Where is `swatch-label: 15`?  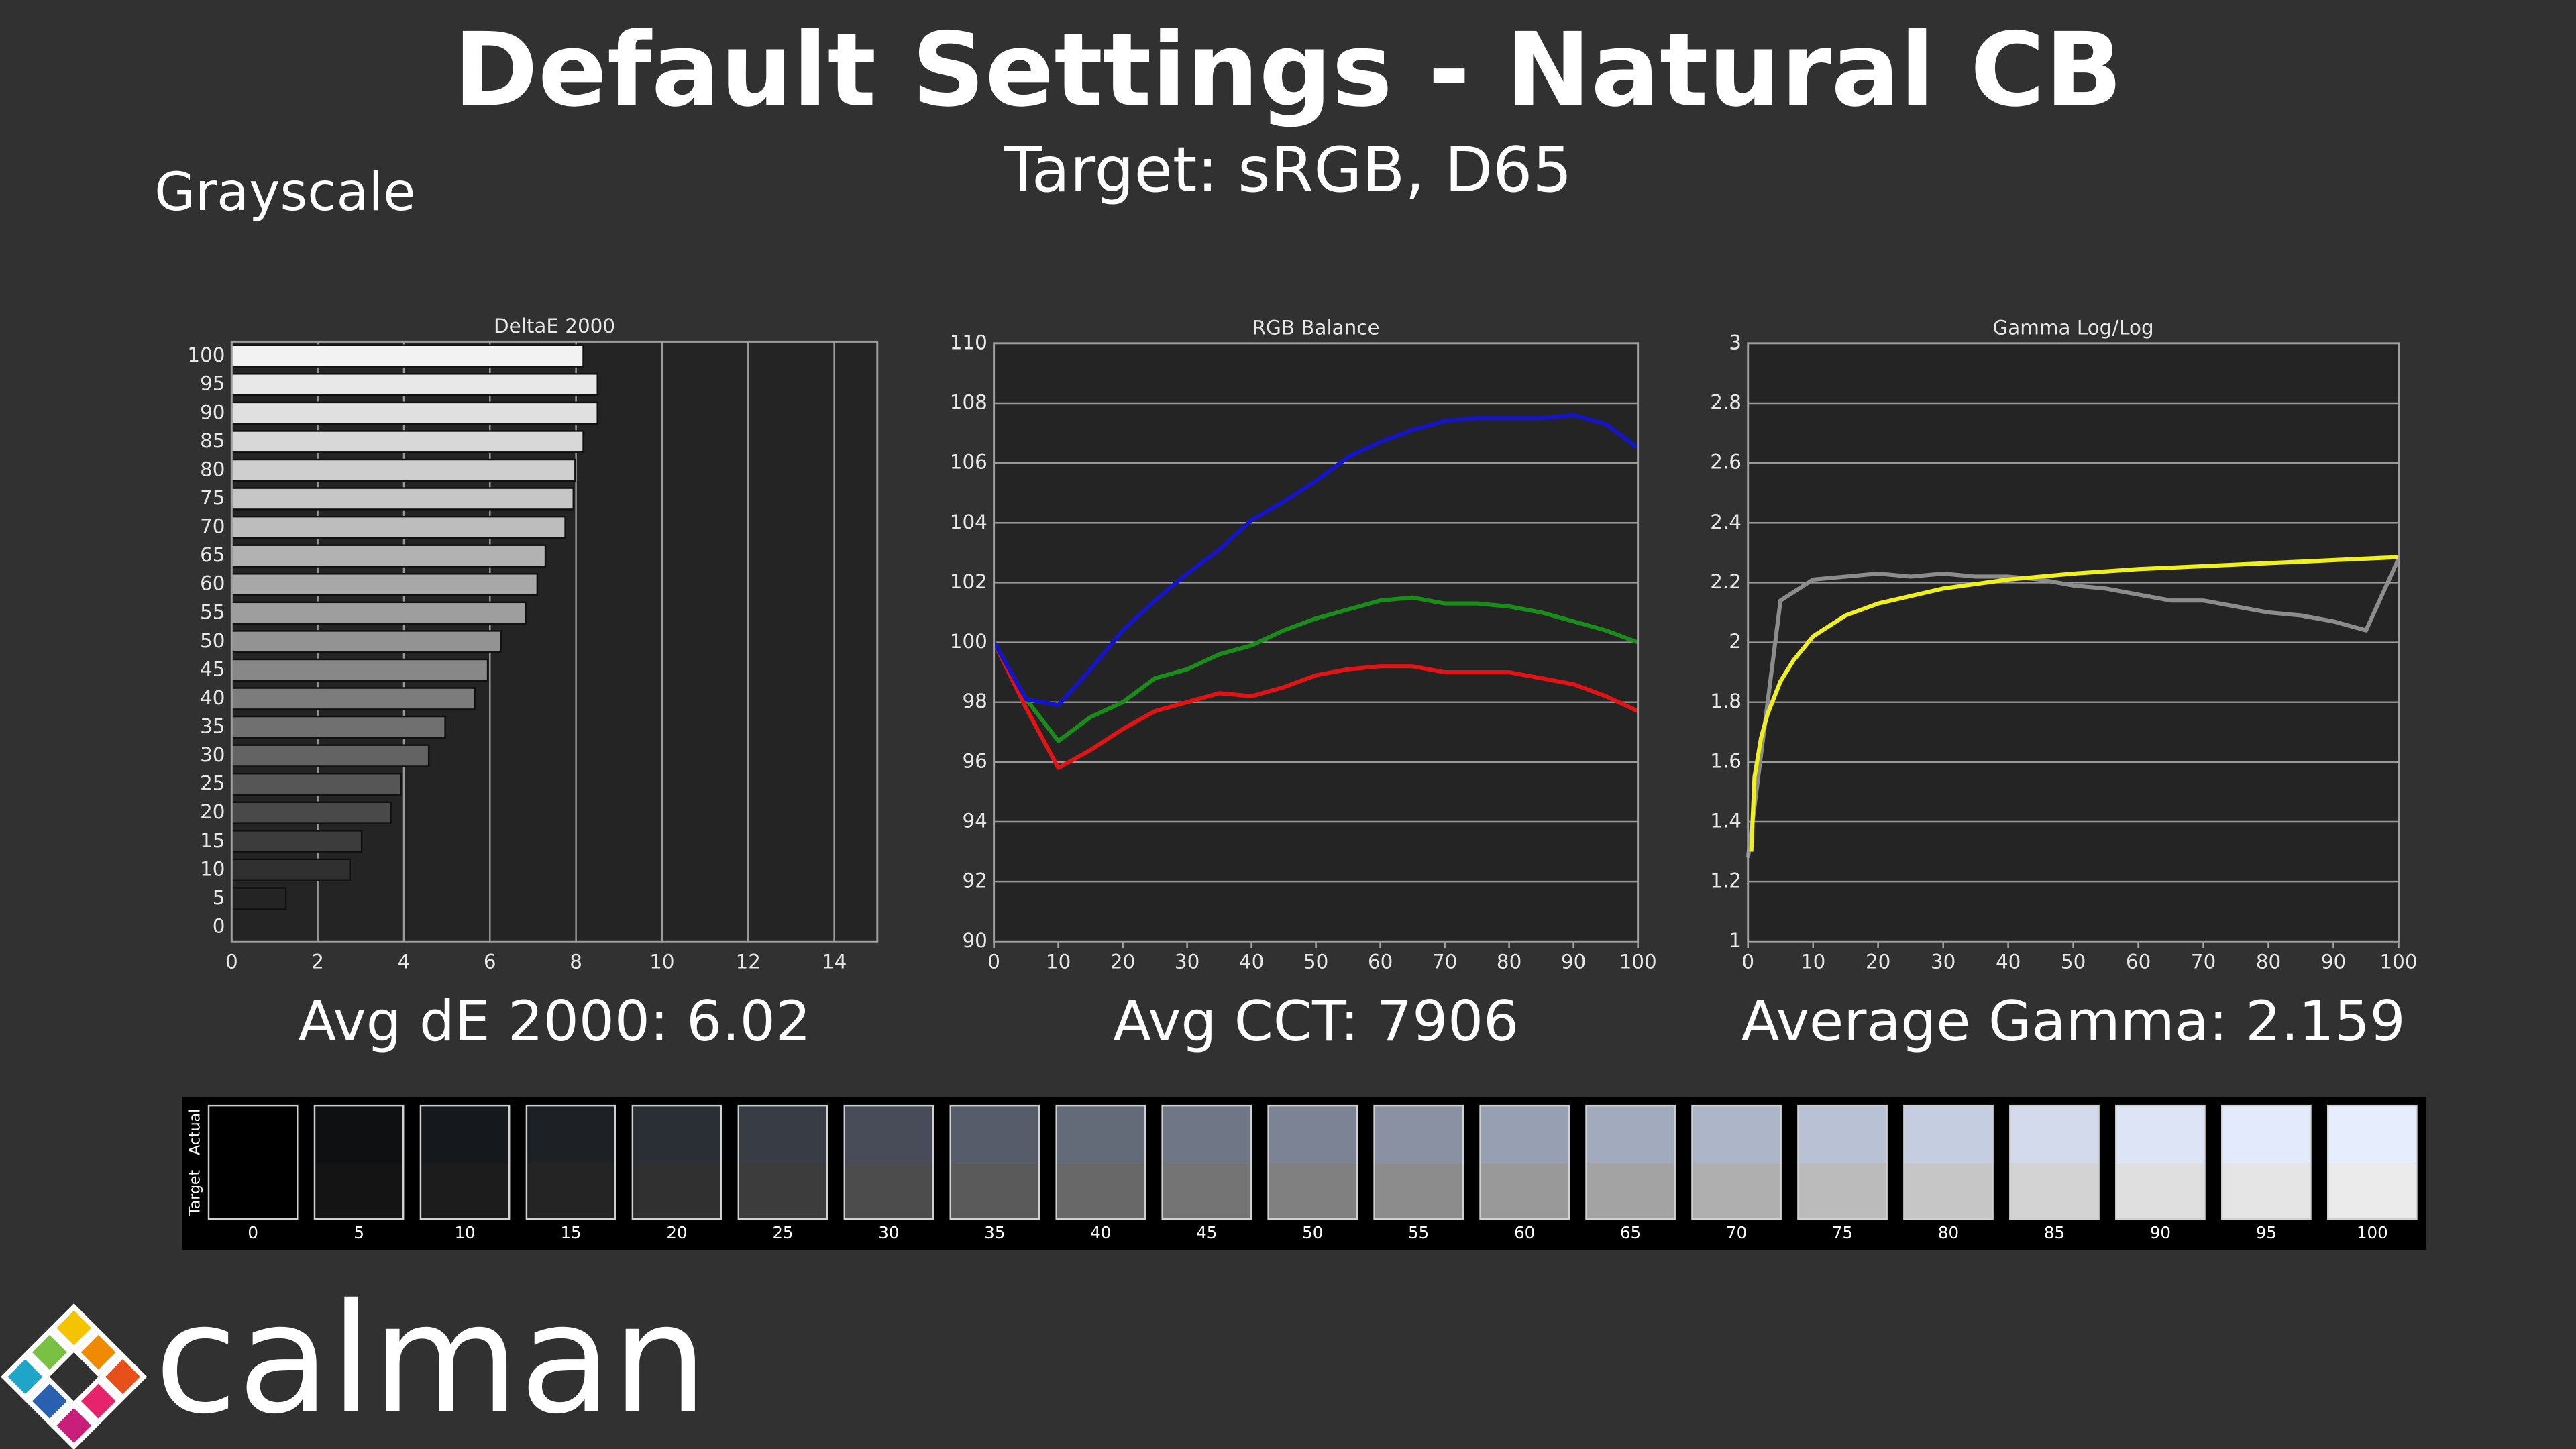 swatch-label: 15 is located at coordinates (570, 1232).